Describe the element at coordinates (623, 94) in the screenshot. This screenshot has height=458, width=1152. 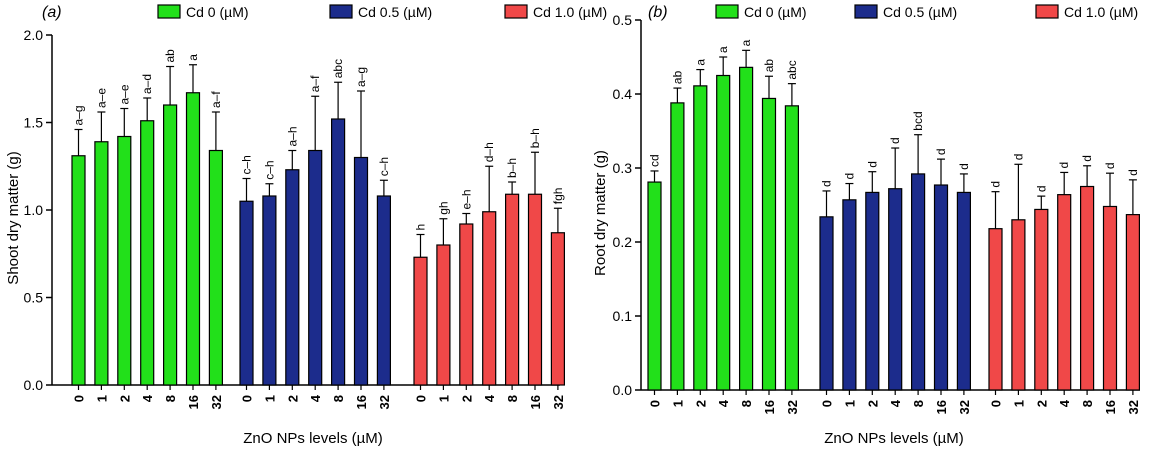
I see `y-tick-label: 0.4` at that location.